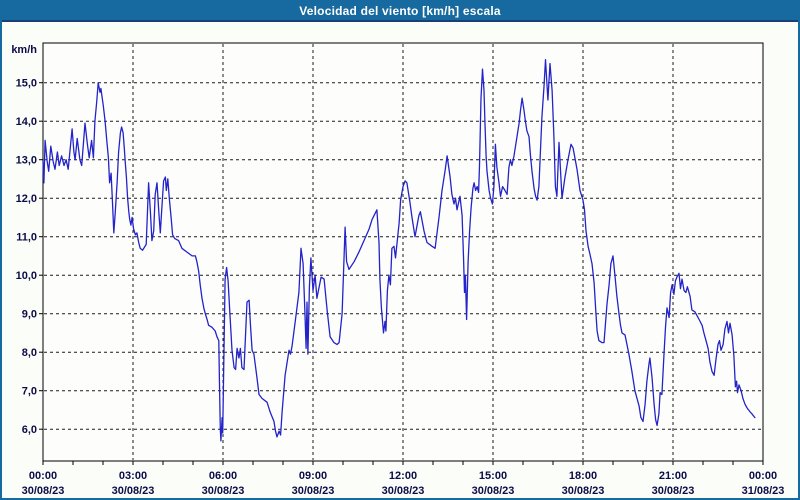 The image size is (800, 500). What do you see at coordinates (313, 476) in the screenshot?
I see `x-tick-time-label: 09:00` at bounding box center [313, 476].